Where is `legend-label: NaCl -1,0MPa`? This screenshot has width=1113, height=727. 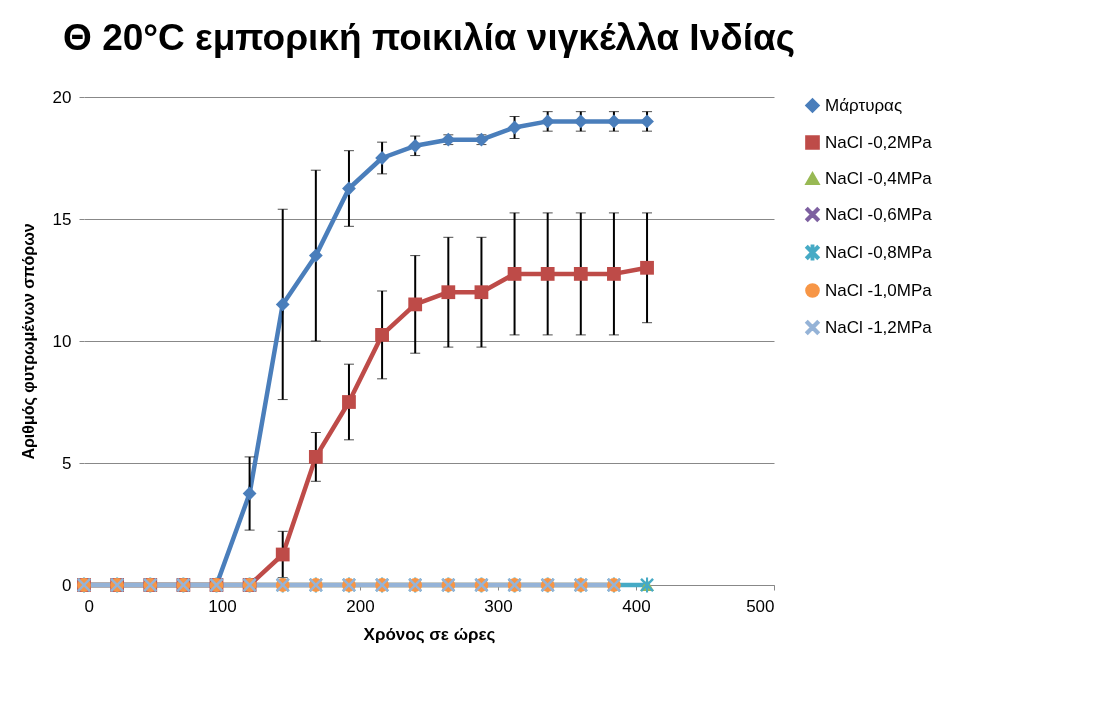
legend-label: NaCl -1,0MPa is located at coordinates (879, 290).